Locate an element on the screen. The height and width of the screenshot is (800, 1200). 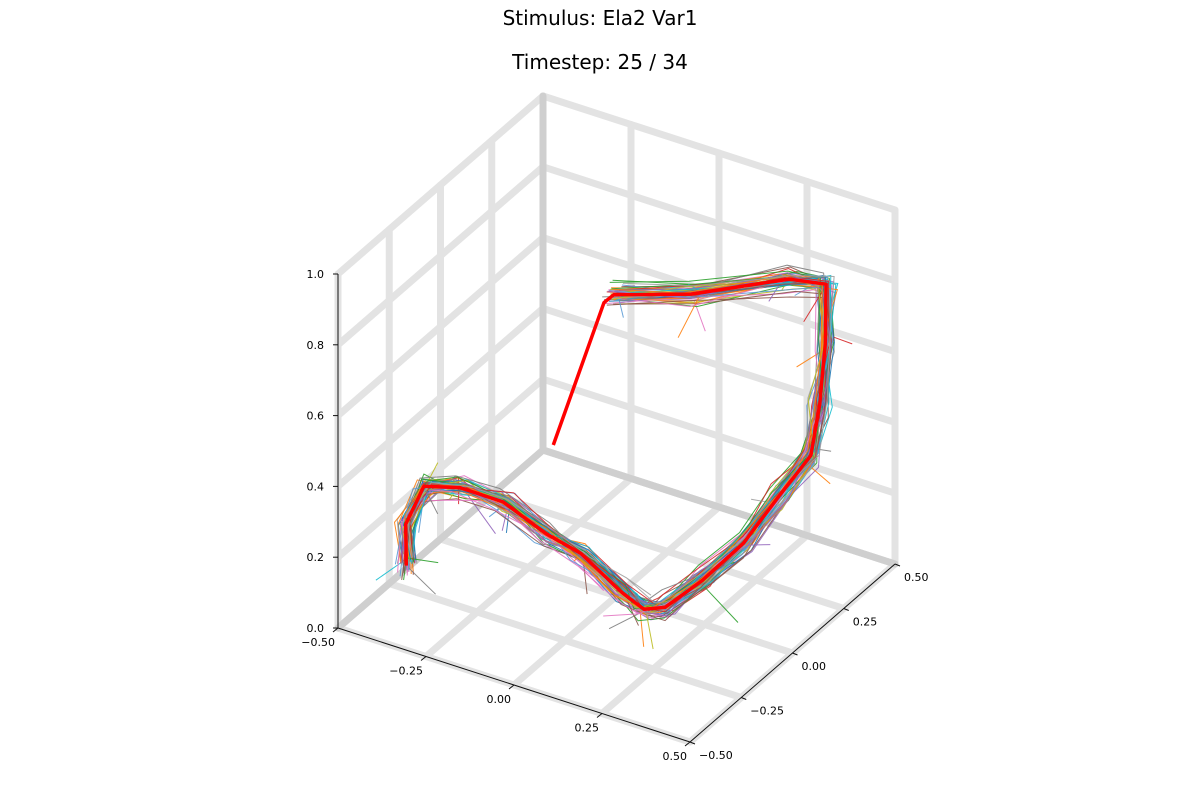
back-floor-edge-y is located at coordinates (440, 539).